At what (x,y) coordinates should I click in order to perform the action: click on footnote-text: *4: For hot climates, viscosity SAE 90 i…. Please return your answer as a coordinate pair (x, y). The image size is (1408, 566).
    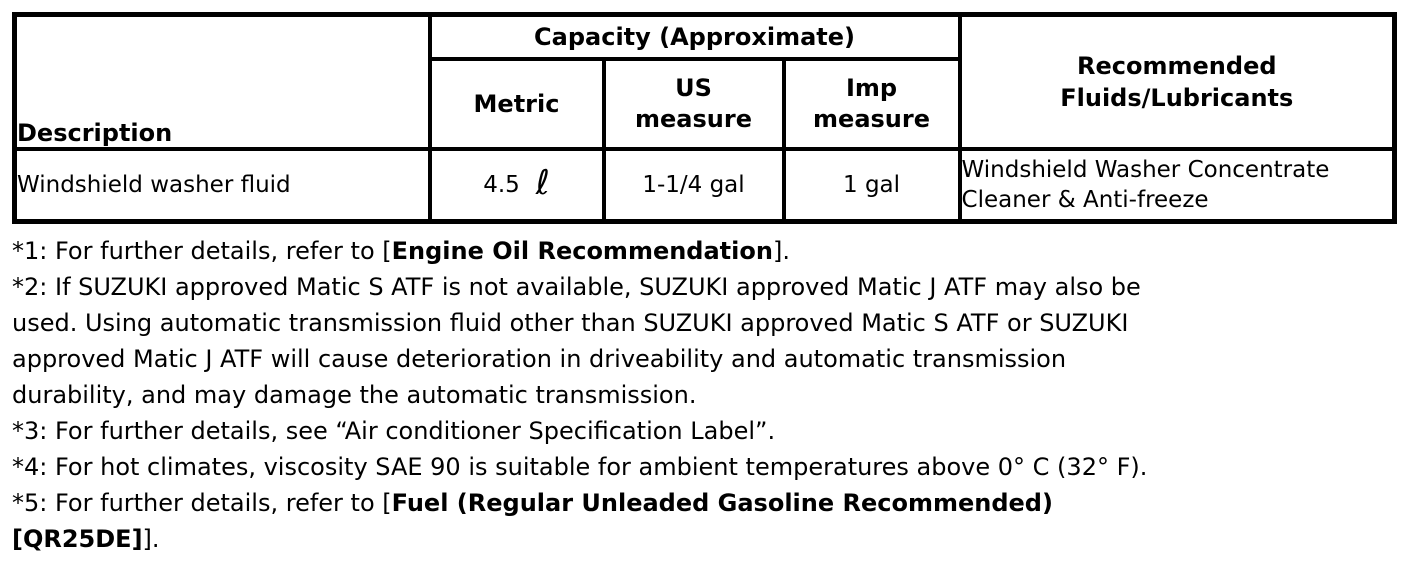
    Looking at the image, I should click on (580, 467).